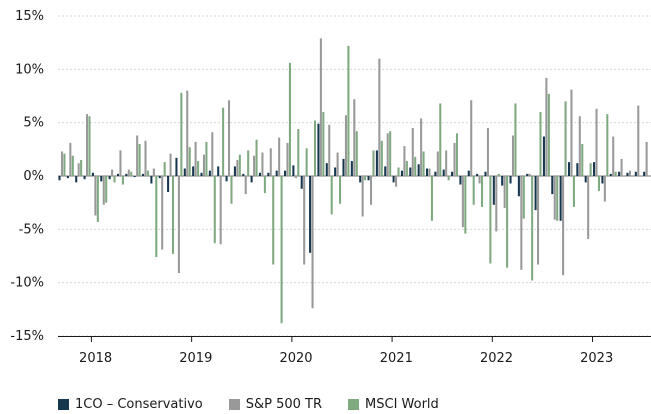 The height and width of the screenshot is (414, 651). Describe the element at coordinates (346, 358) in the screenshot. I see `x-axis-labels: 2018 2019 2020 2021 2022 2023` at that location.